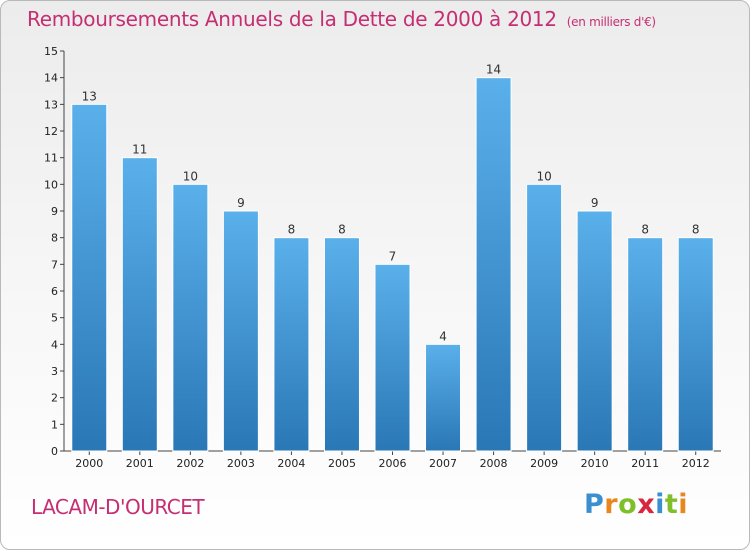 Image resolution: width=750 pixels, height=550 pixels. I want to click on y-tick-label: 8, so click(54, 238).